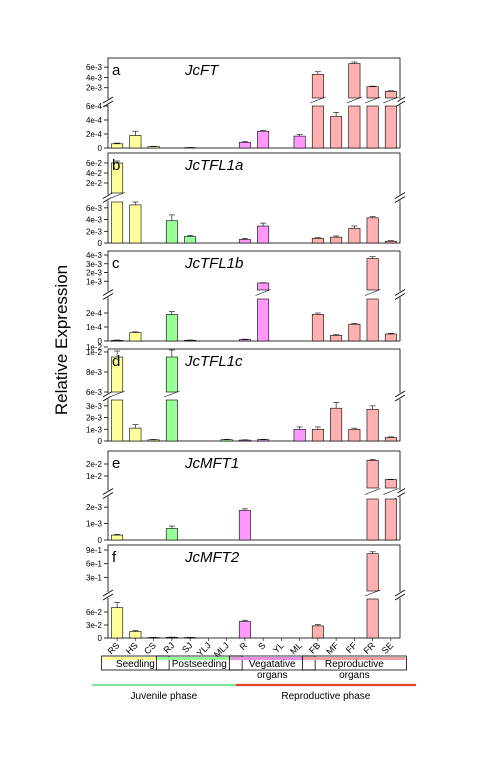 This screenshot has width=500, height=763. What do you see at coordinates (336, 424) in the screenshot?
I see `bar-MF` at bounding box center [336, 424].